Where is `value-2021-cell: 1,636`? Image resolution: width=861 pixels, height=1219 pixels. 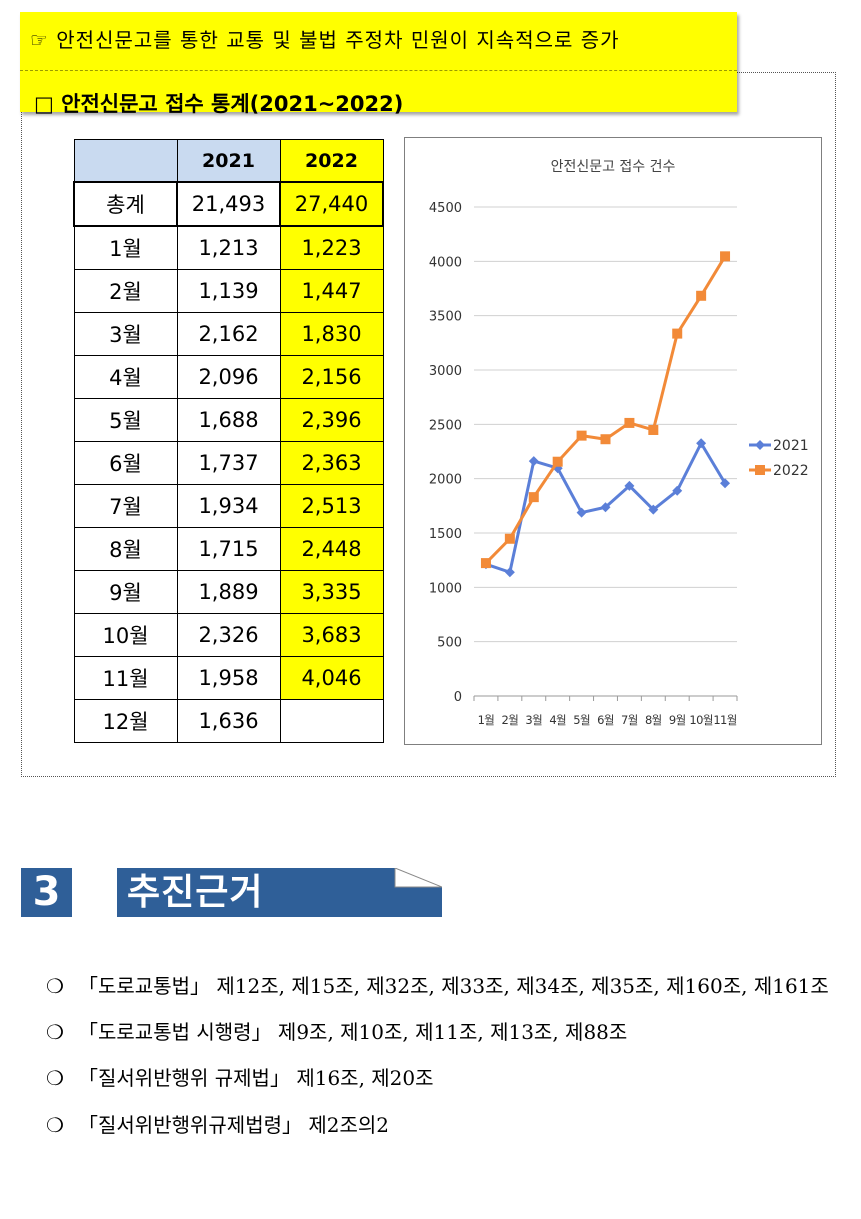
value-2021-cell: 1,636 is located at coordinates (228, 721).